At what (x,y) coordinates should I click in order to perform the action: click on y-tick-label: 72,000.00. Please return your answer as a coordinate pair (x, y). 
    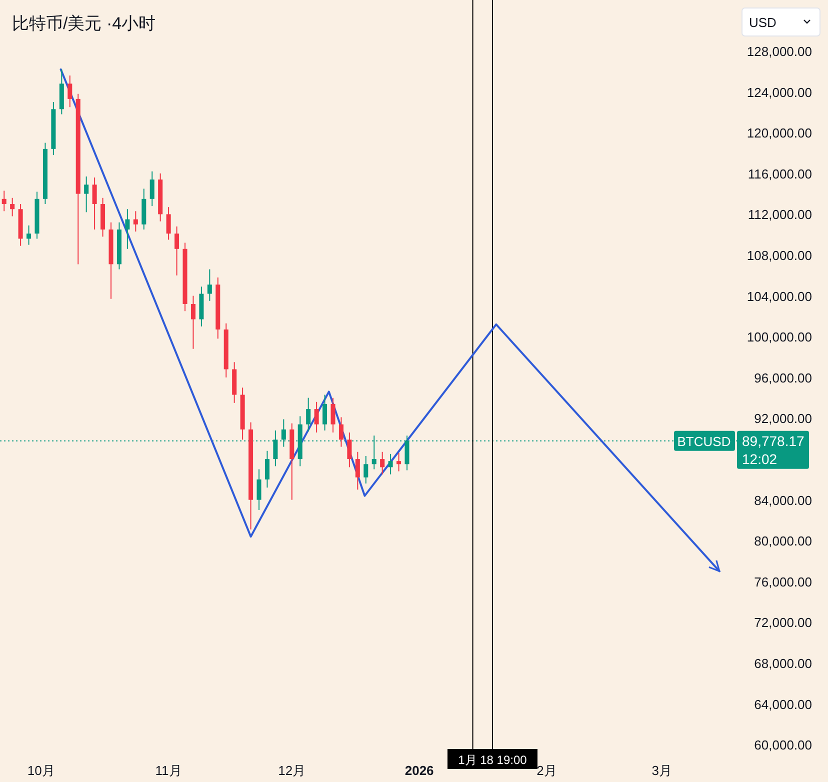
    Looking at the image, I should click on (783, 622).